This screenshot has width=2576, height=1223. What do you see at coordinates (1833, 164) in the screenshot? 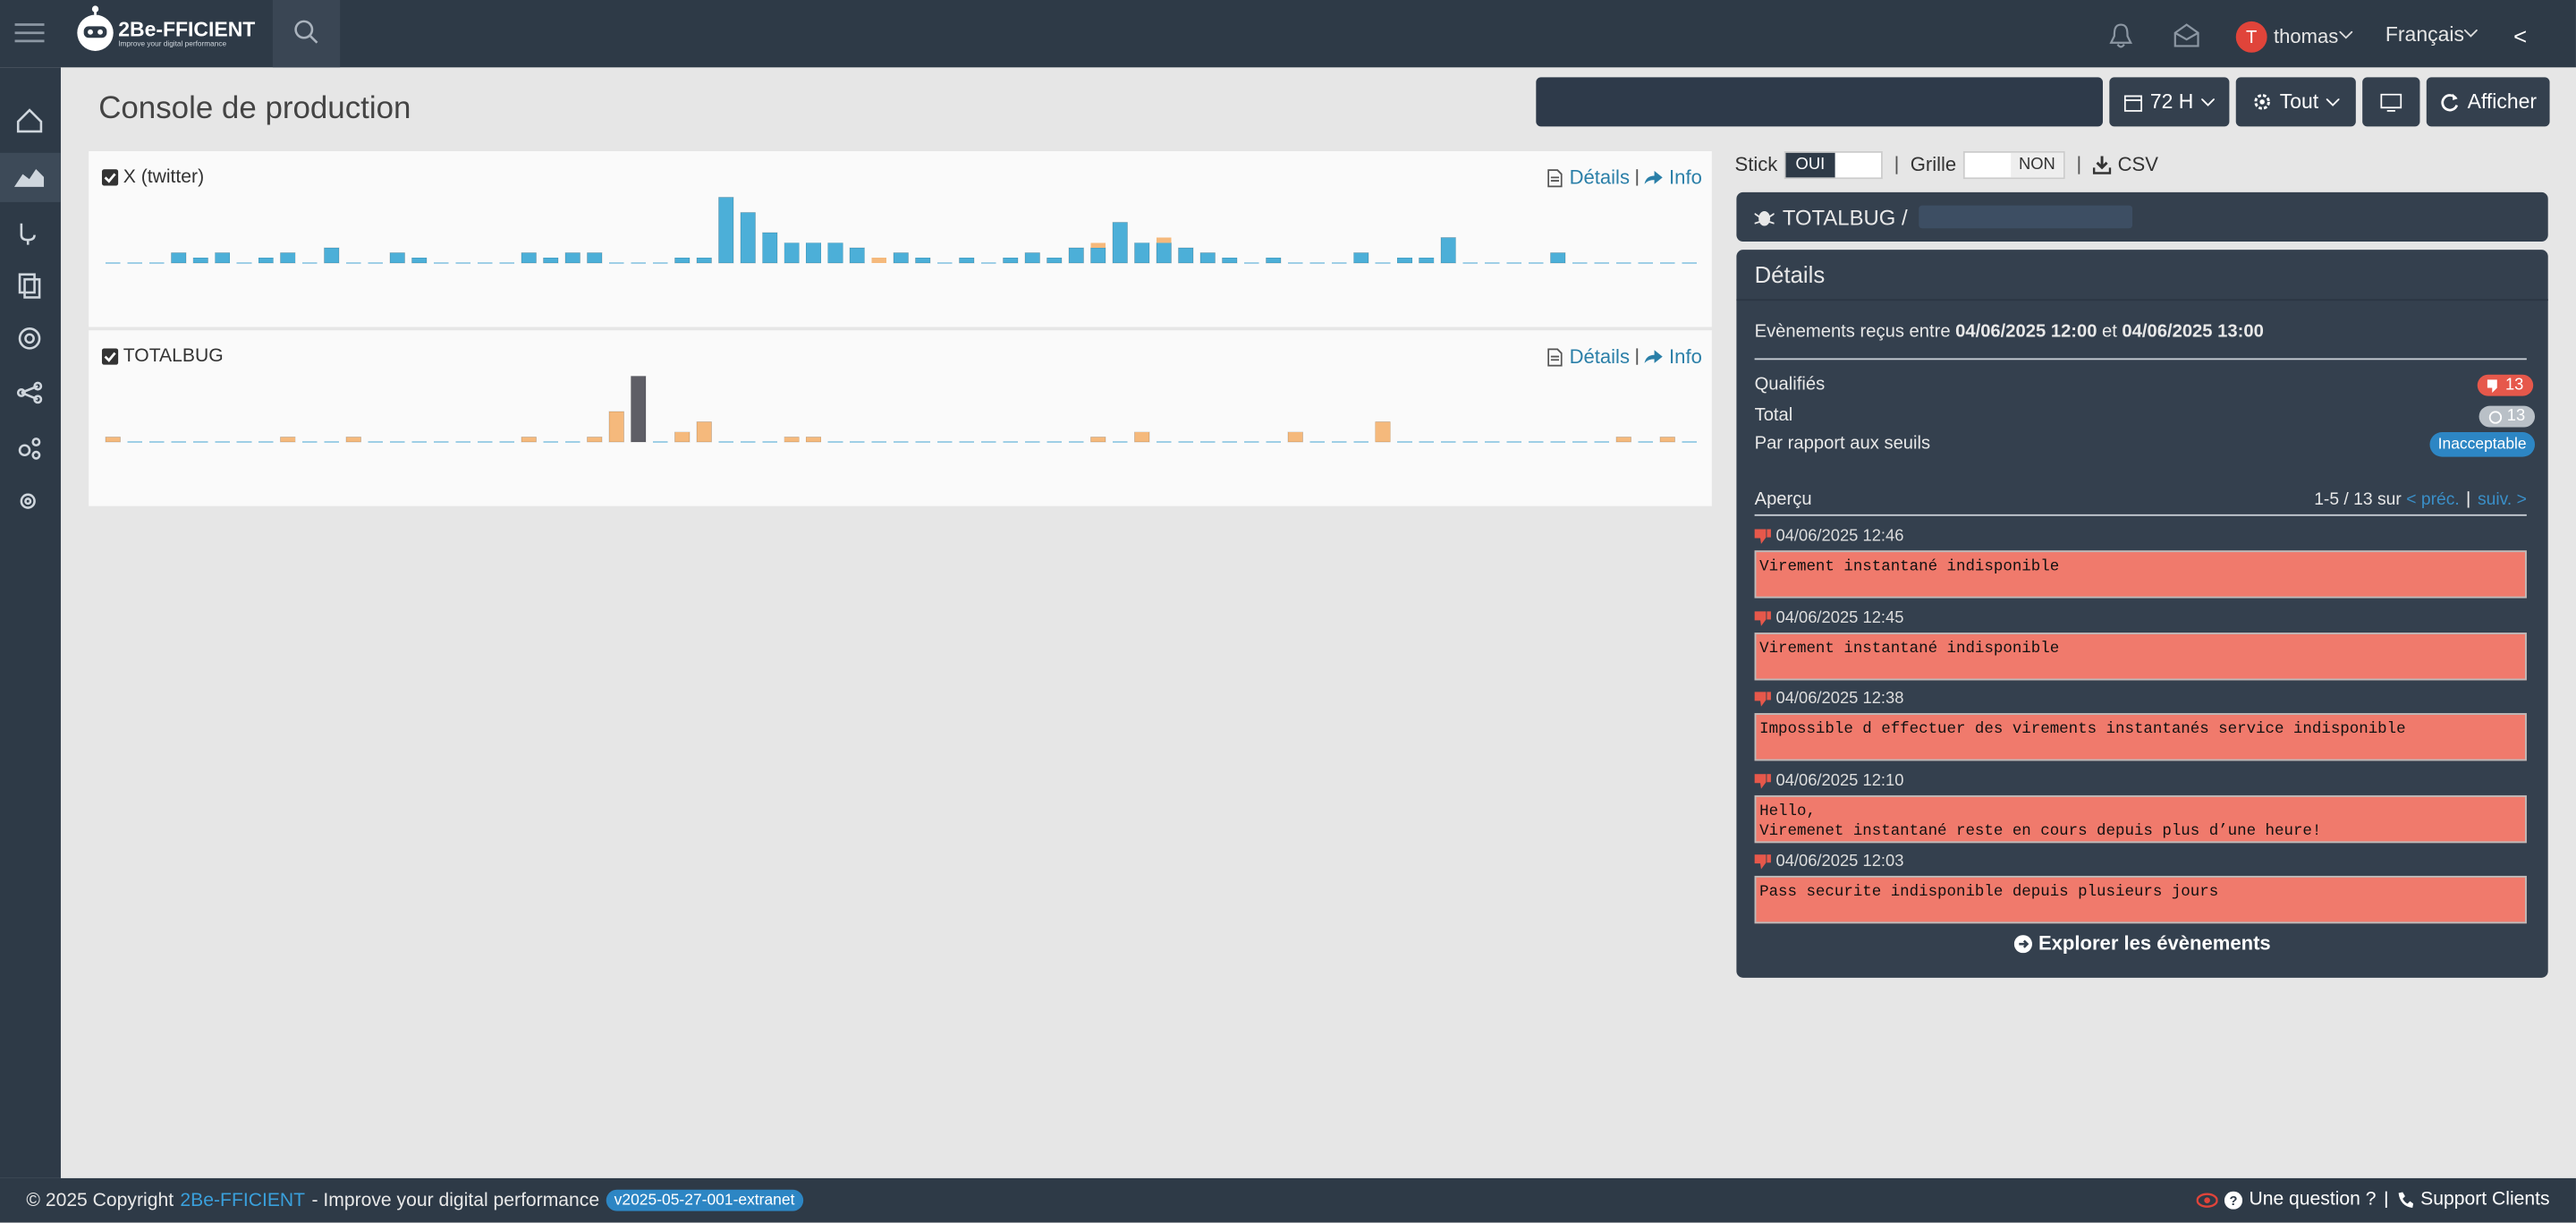
I see `stick-toggle: OUI` at bounding box center [1833, 164].